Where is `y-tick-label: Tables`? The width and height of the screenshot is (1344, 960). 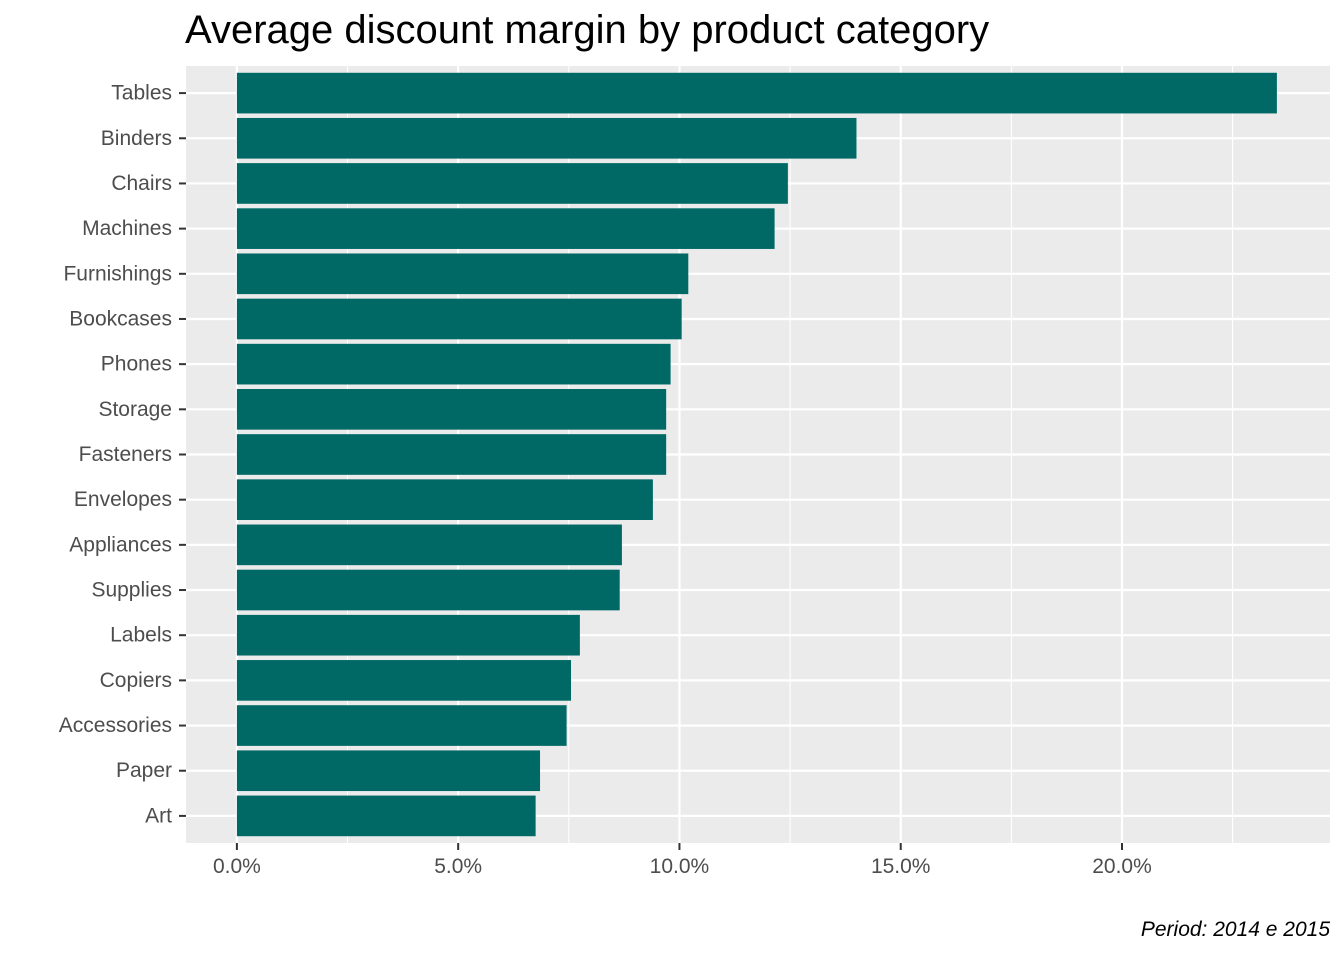
y-tick-label: Tables is located at coordinates (141, 93).